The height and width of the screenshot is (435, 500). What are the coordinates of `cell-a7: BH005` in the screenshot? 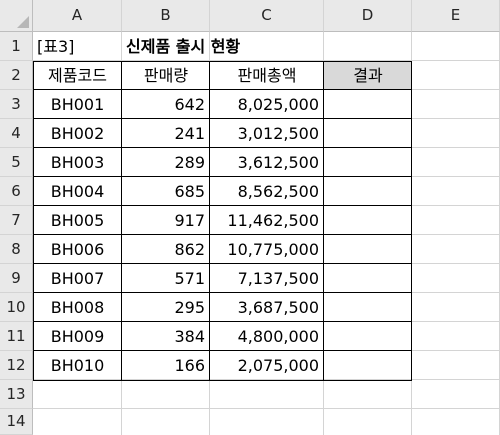 It's located at (77, 220).